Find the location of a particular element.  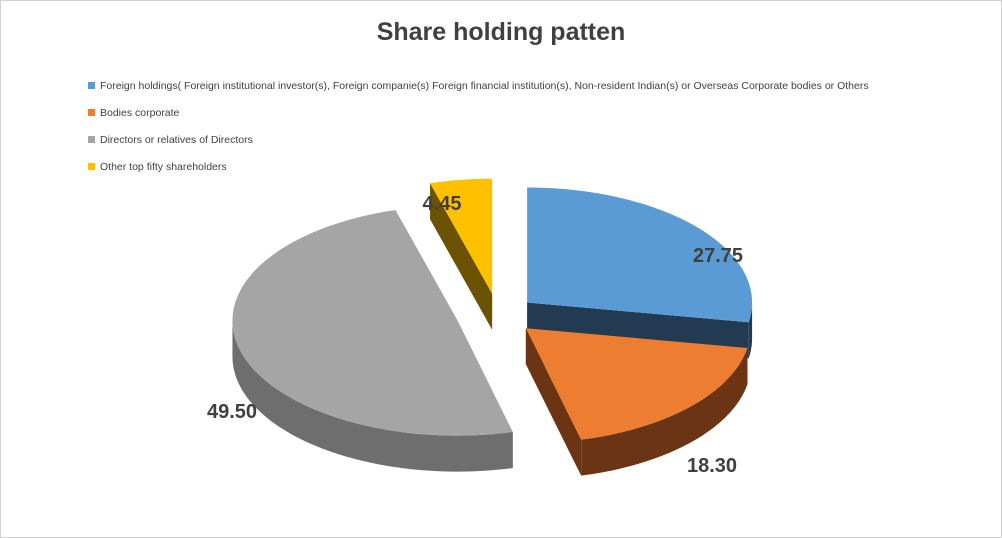

legend-swatch-other-top-fifty is located at coordinates (91, 166).